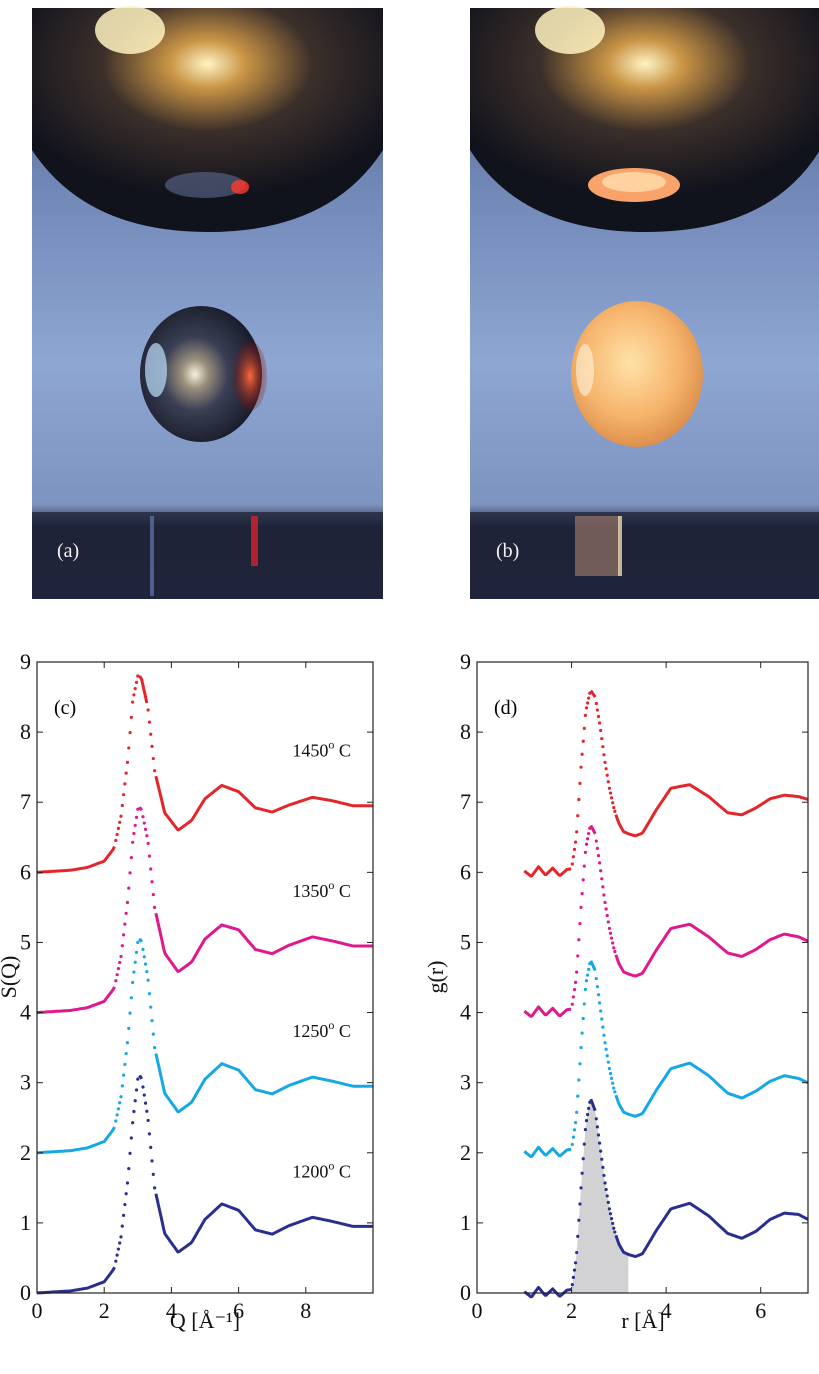 The image size is (819, 1374). What do you see at coordinates (465, 941) in the screenshot?
I see `y-tick-label: 5` at bounding box center [465, 941].